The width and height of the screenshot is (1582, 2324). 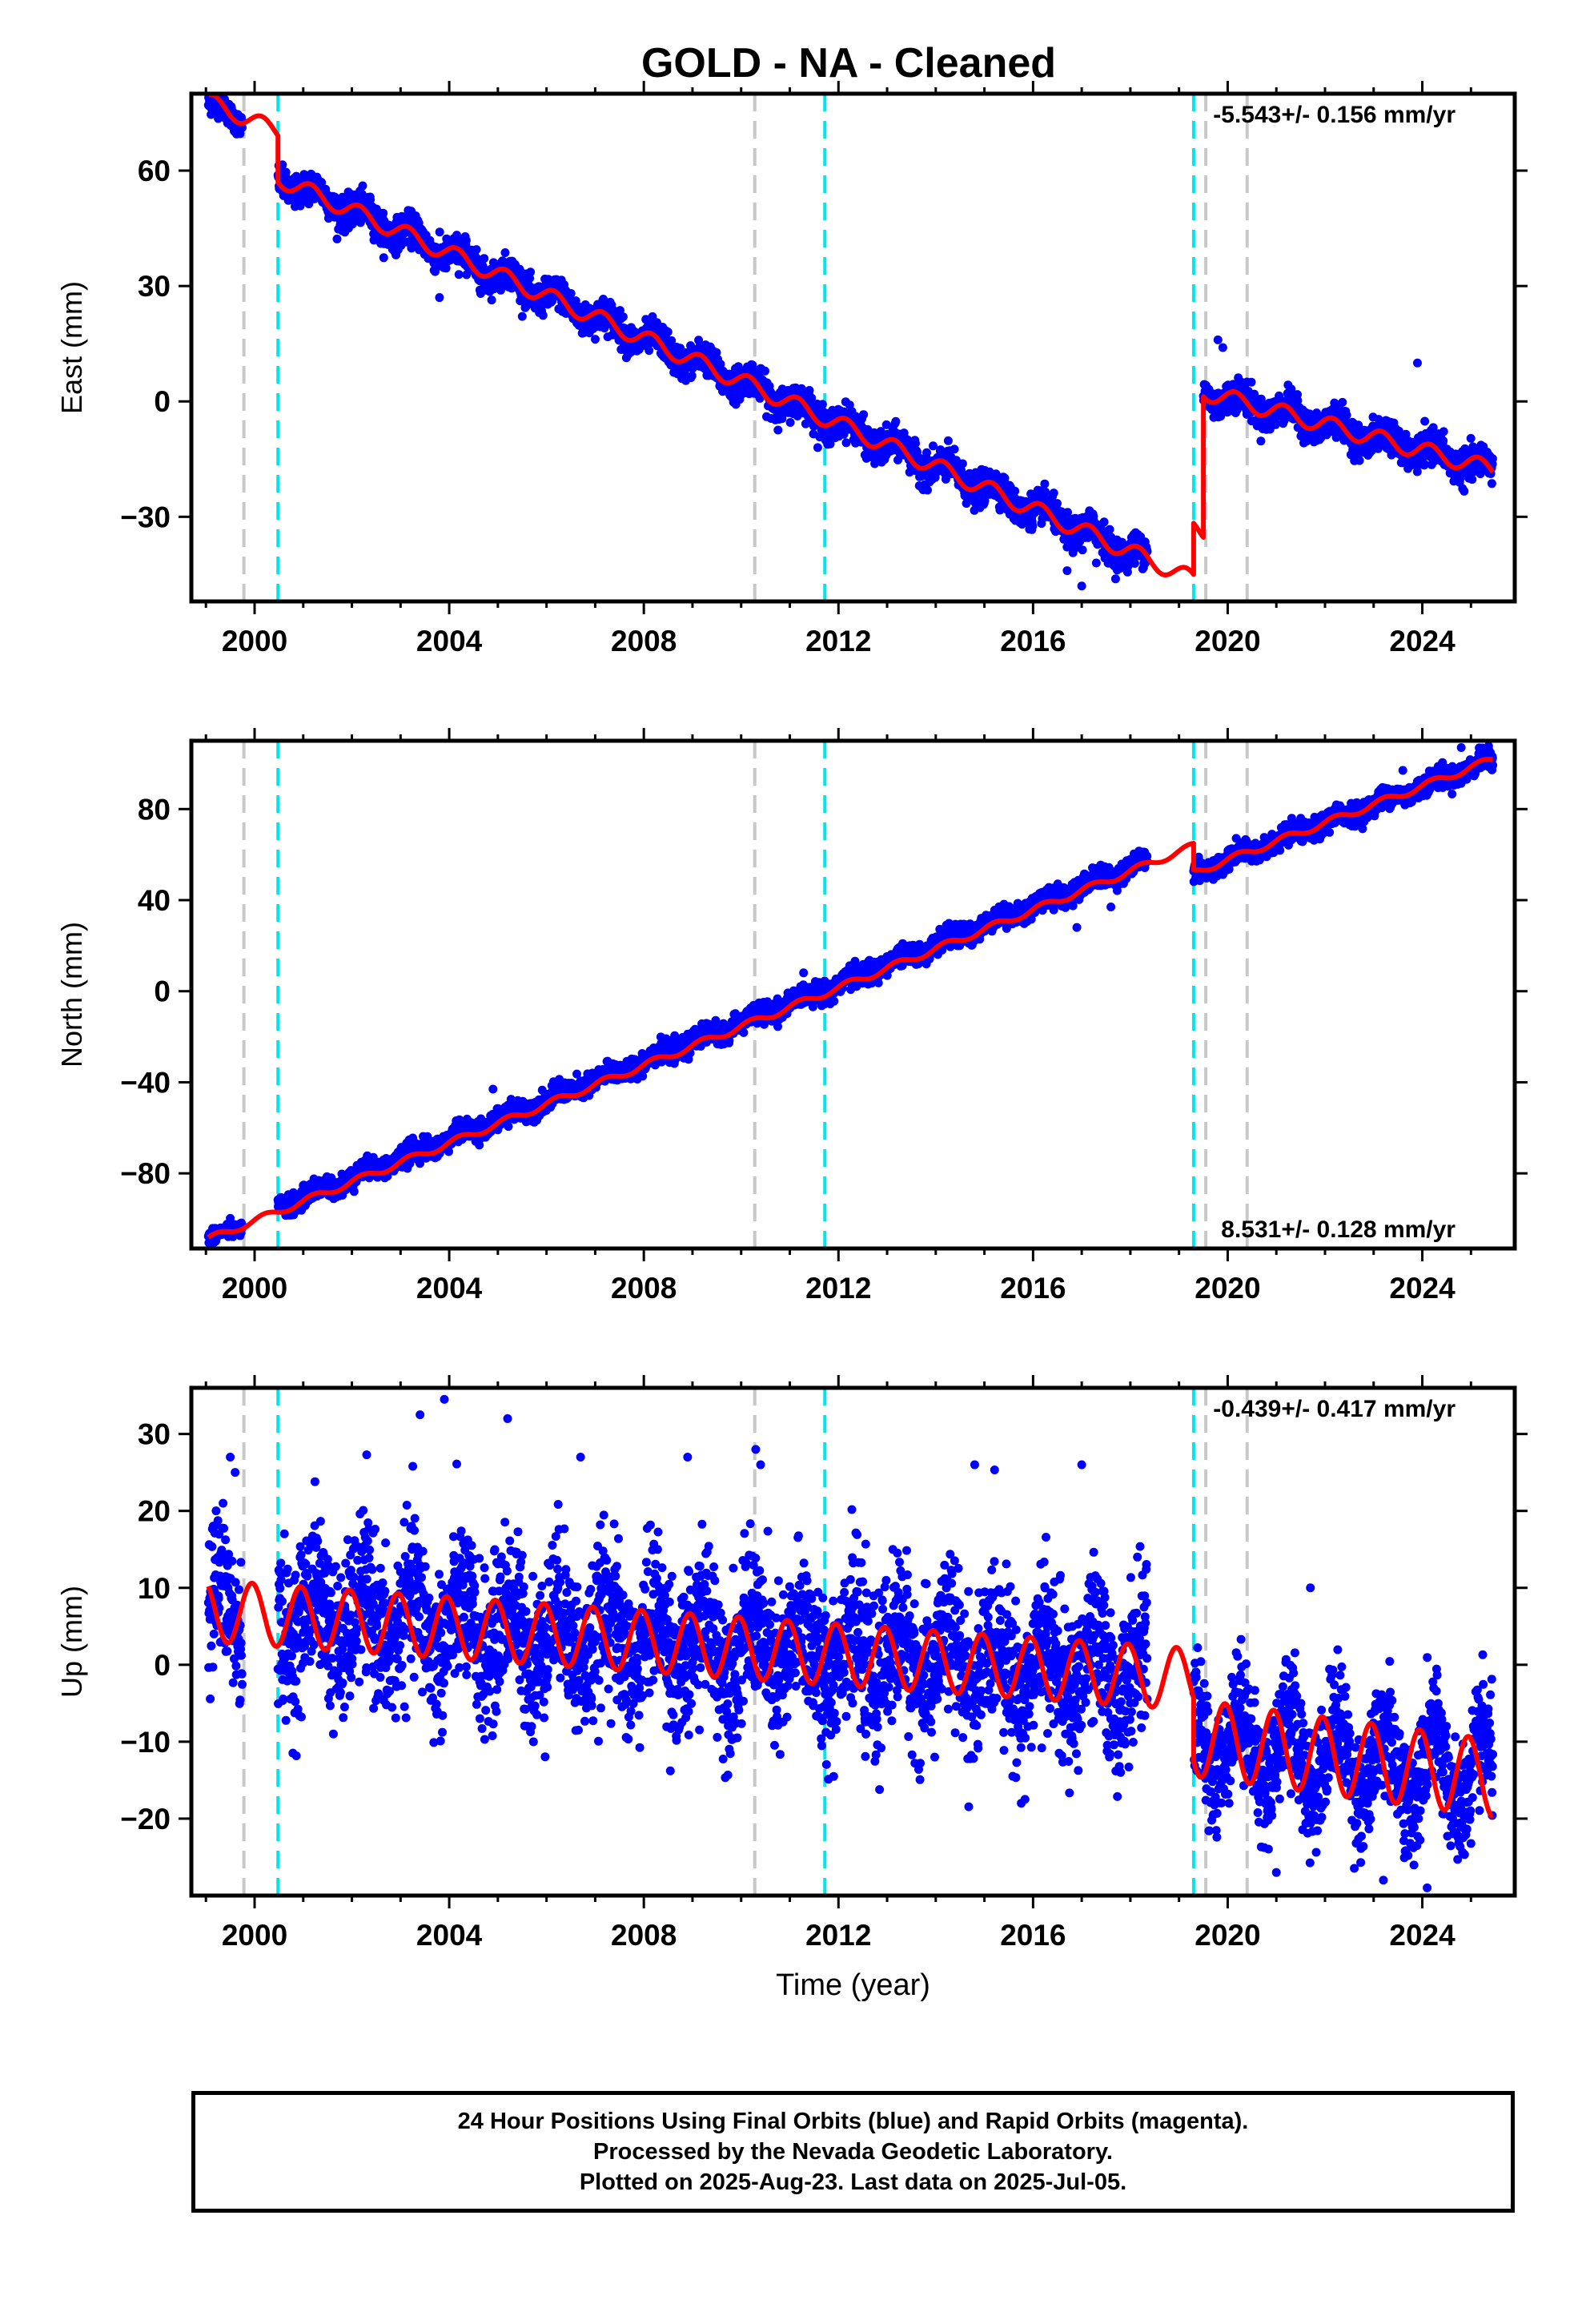 I want to click on y-tick-label: 60, so click(x=154, y=171).